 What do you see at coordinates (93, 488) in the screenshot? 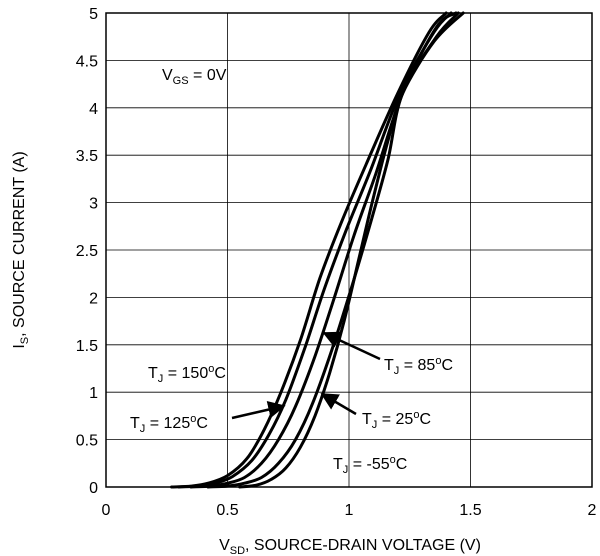
I see `y-tick-label: 0` at bounding box center [93, 488].